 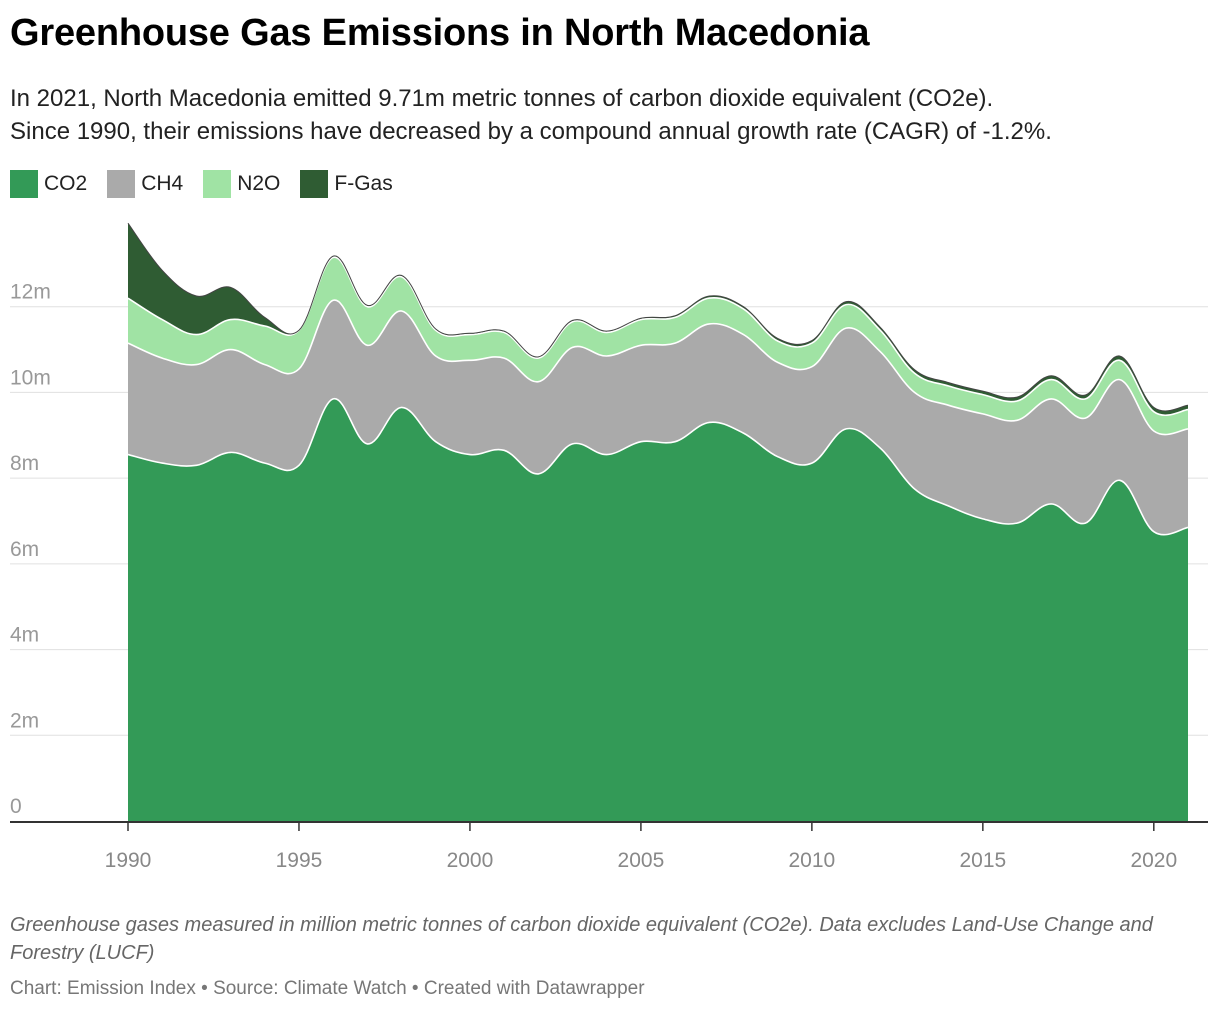 What do you see at coordinates (470, 860) in the screenshot?
I see `x-tick-label: 2000` at bounding box center [470, 860].